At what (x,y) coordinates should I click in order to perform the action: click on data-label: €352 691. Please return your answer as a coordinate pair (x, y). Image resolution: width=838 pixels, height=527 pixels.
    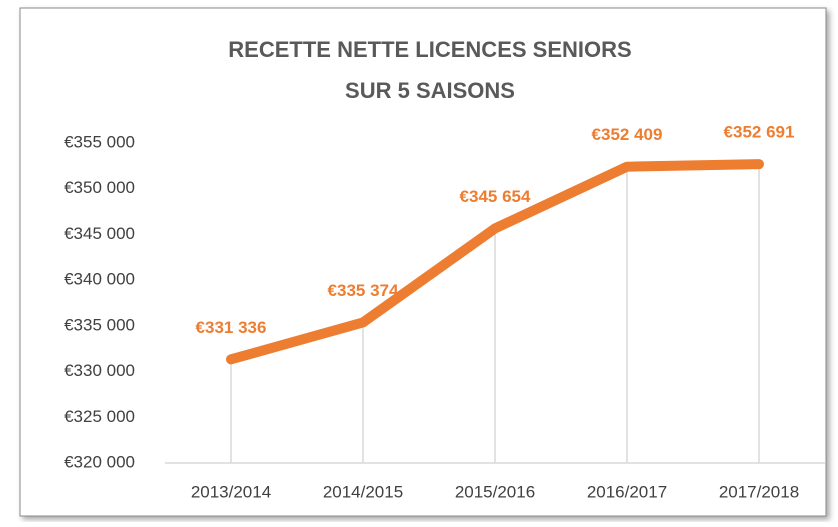
    Looking at the image, I should click on (759, 132).